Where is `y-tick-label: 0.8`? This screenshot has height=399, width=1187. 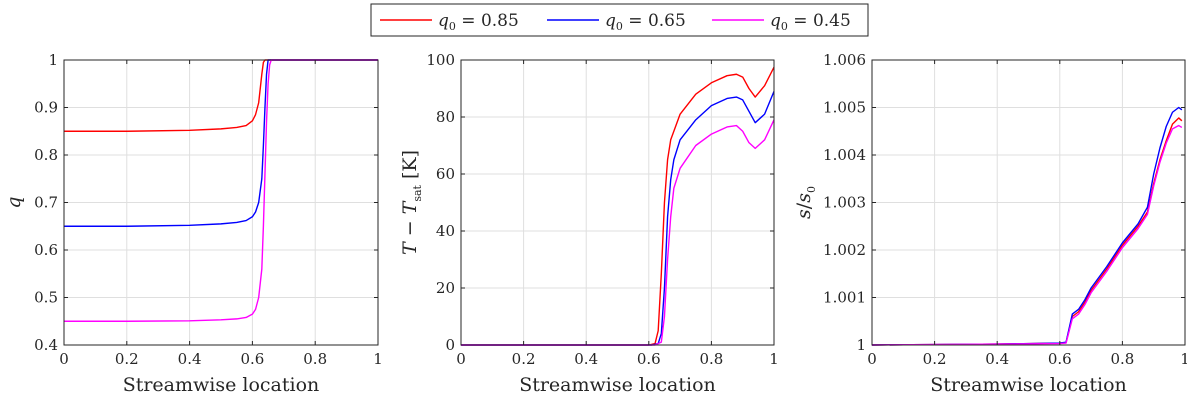 y-tick-label: 0.8 is located at coordinates (46, 155).